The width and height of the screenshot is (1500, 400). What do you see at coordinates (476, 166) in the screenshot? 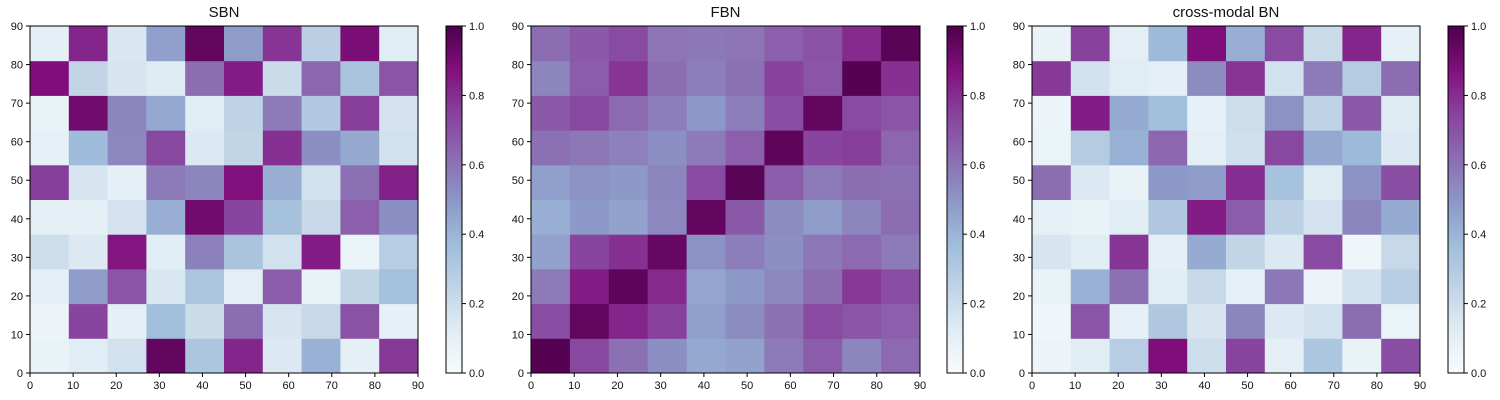
I see `colorbar-tick-label: 0.6` at bounding box center [476, 166].